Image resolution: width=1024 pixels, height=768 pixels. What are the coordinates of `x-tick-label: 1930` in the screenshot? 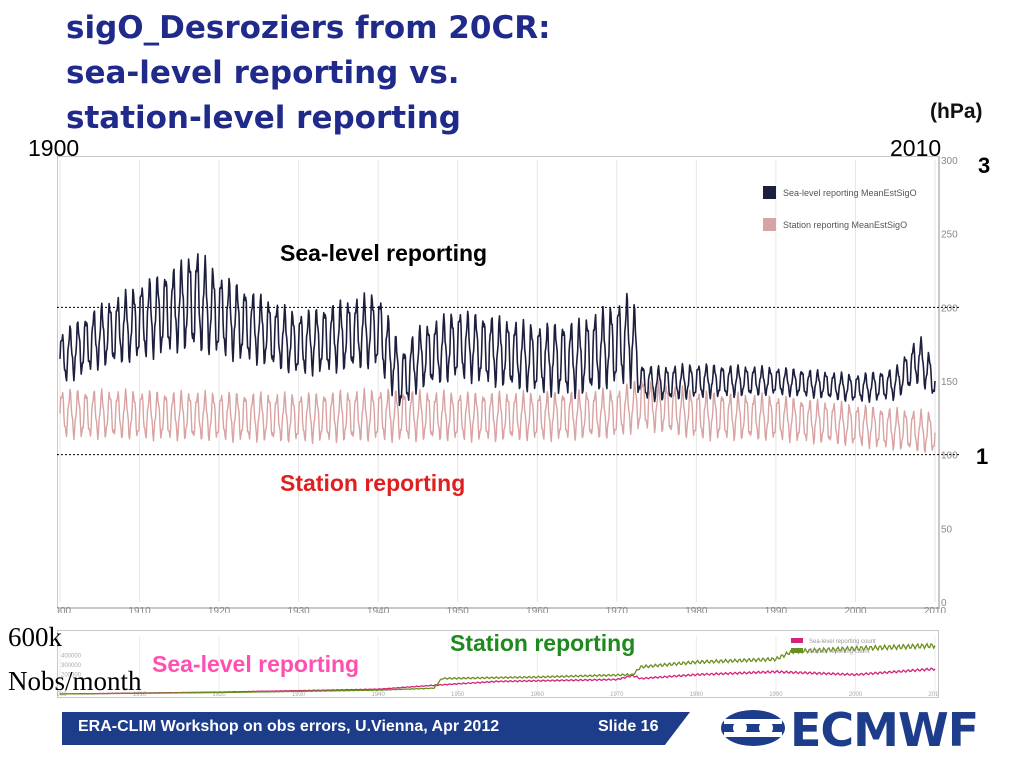 It's located at (299, 609).